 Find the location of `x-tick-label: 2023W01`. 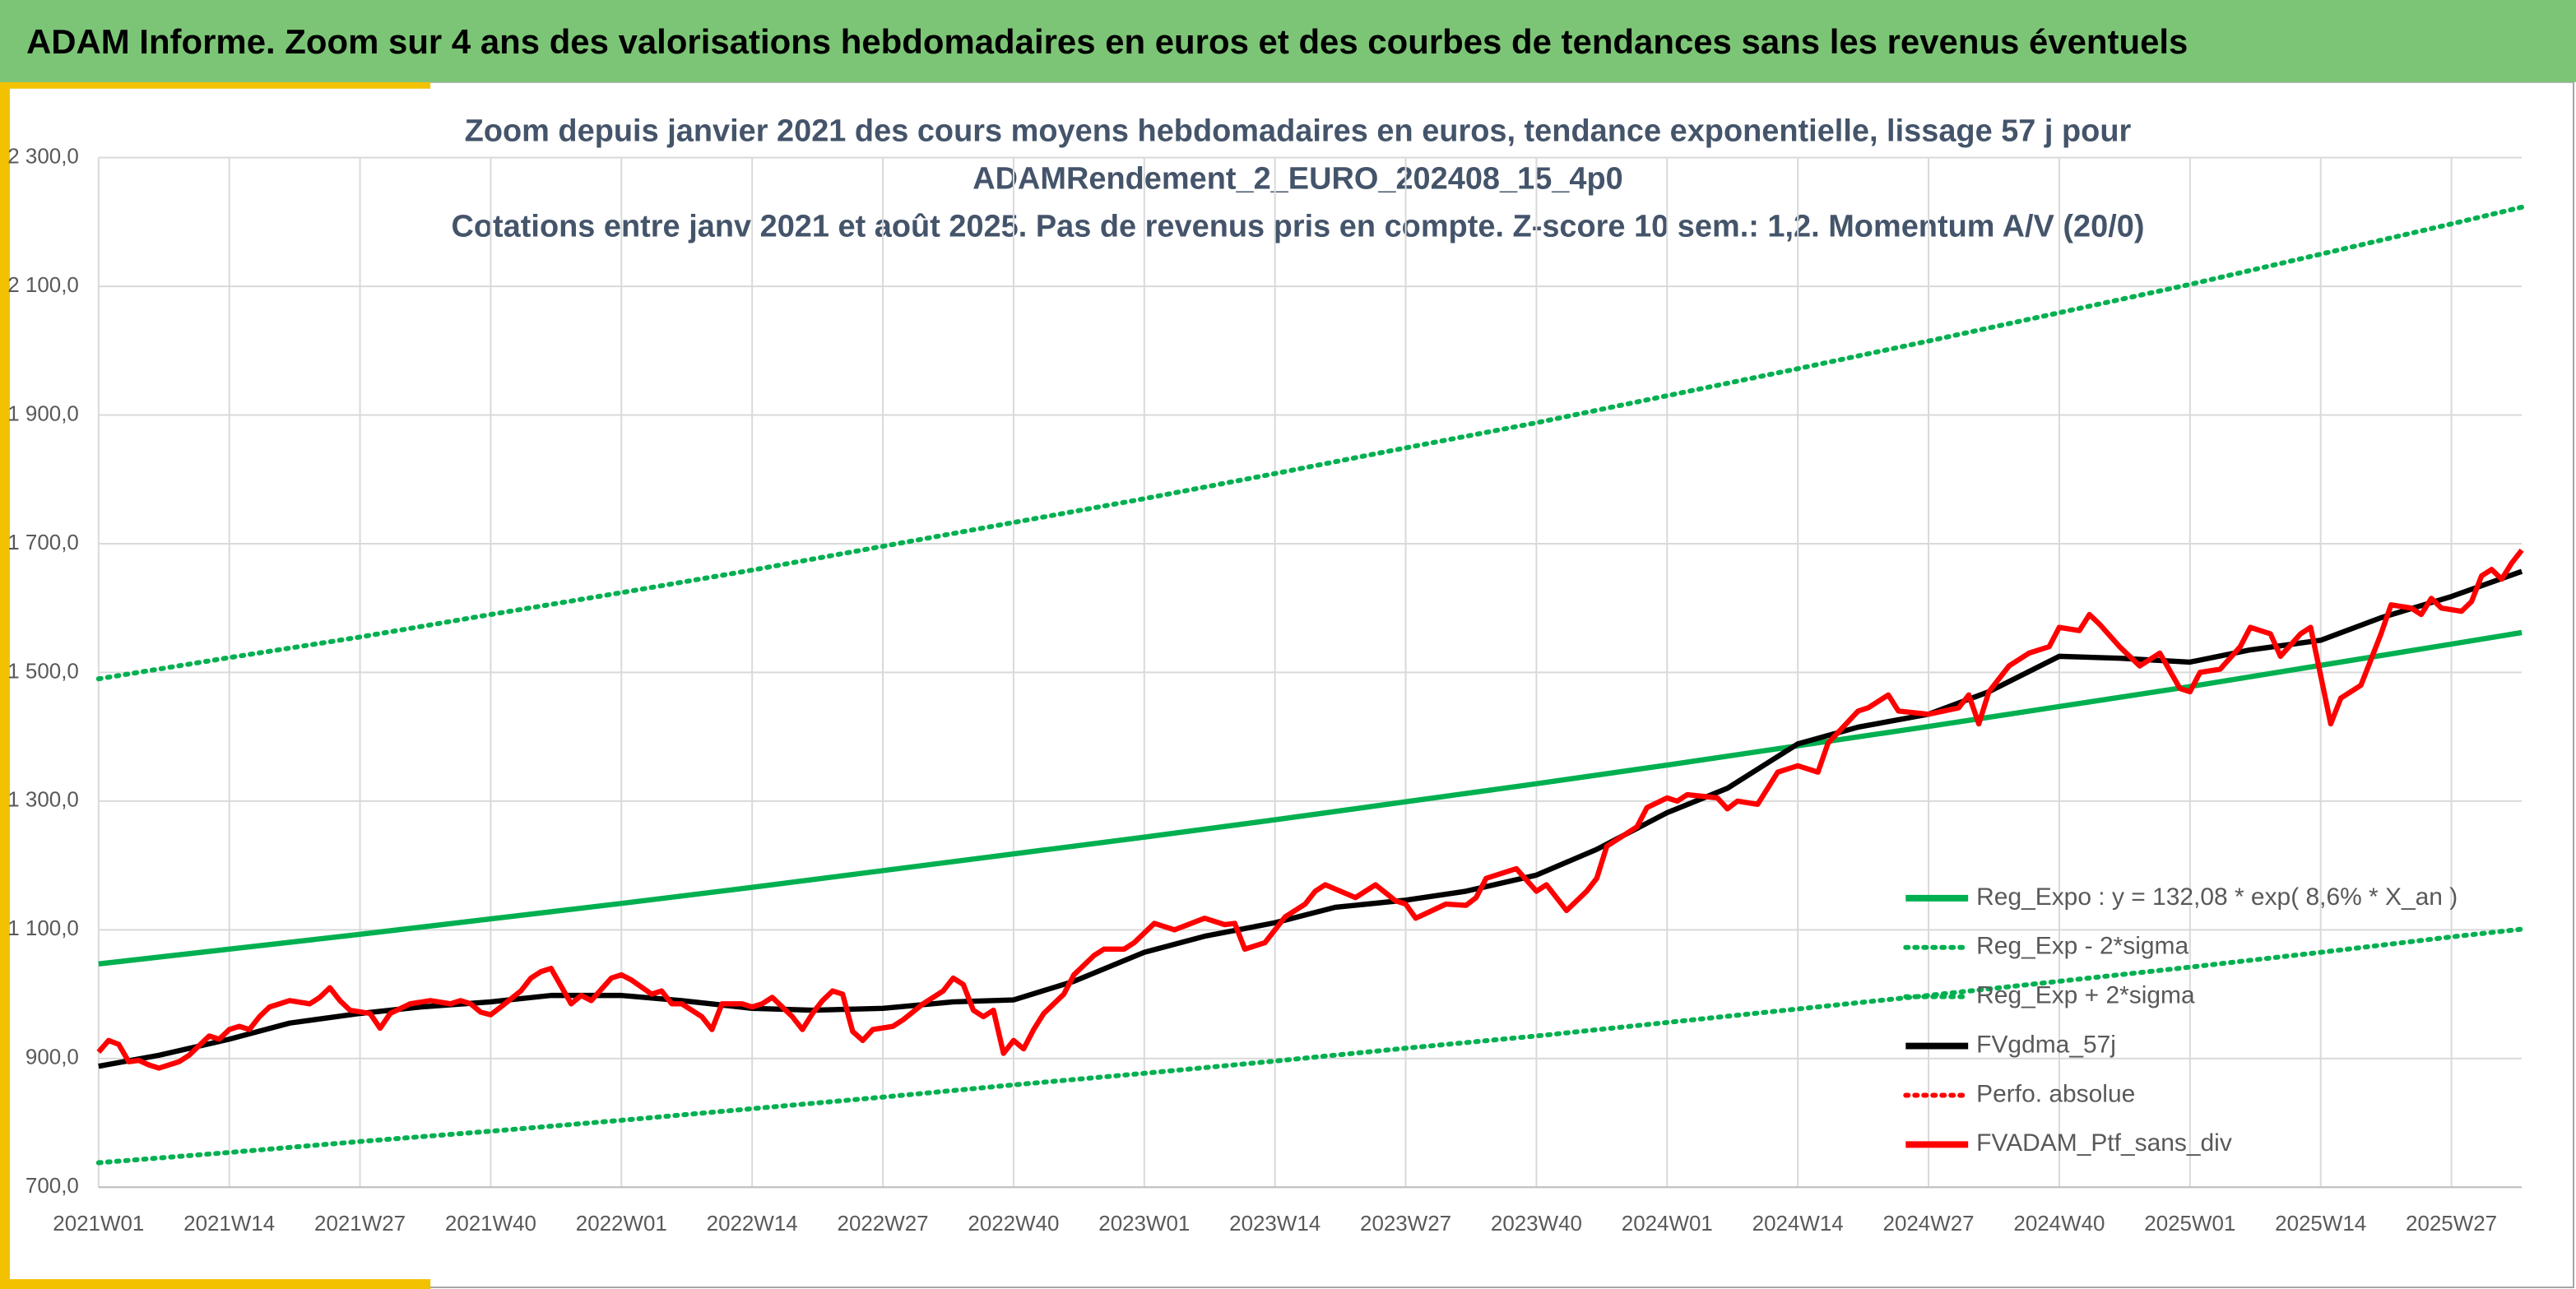

x-tick-label: 2023W01 is located at coordinates (1144, 1224).